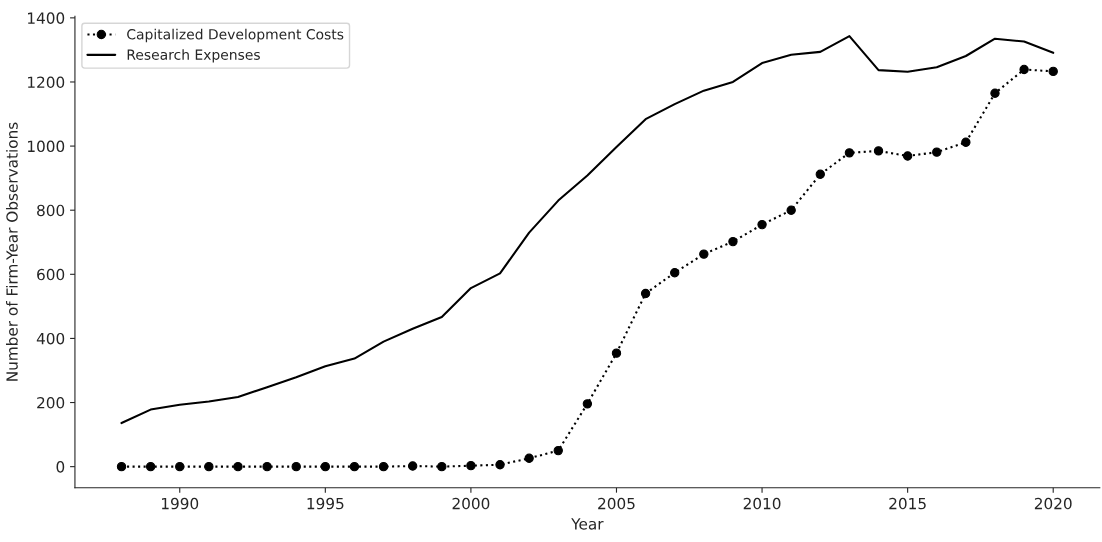 The height and width of the screenshot is (542, 1102). I want to click on y-tick-label: 1000, so click(46, 146).